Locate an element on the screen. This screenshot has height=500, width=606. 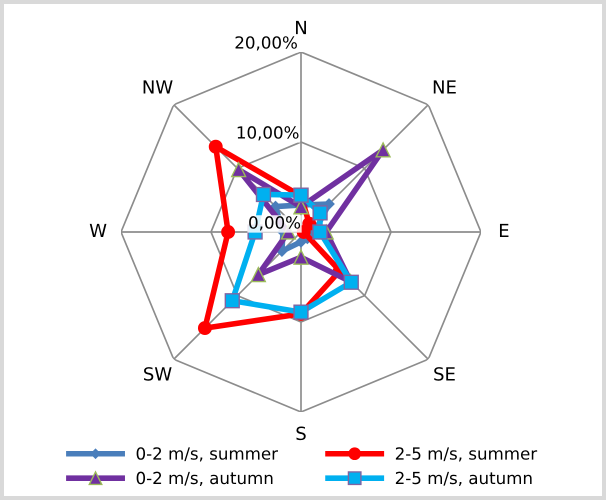
y-tick-label: 0,00% is located at coordinates (274, 223).